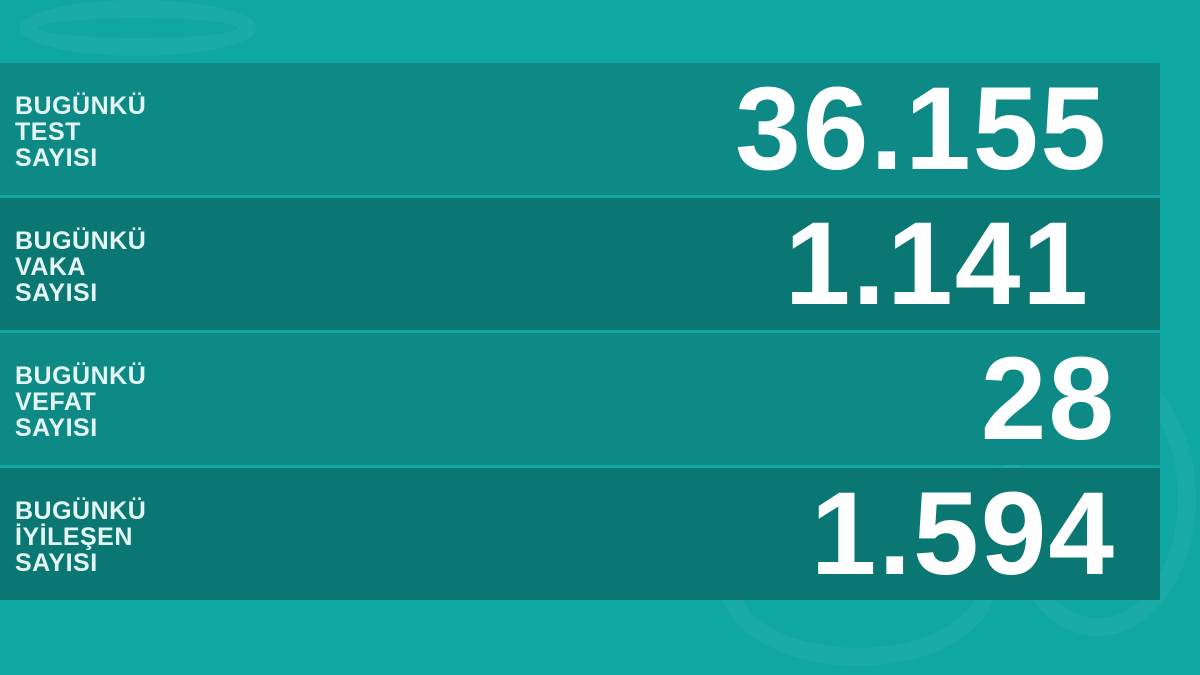 The height and width of the screenshot is (675, 1200). I want to click on stat-label: BUGÜNKÜ VEFAT SAYISI, so click(80, 402).